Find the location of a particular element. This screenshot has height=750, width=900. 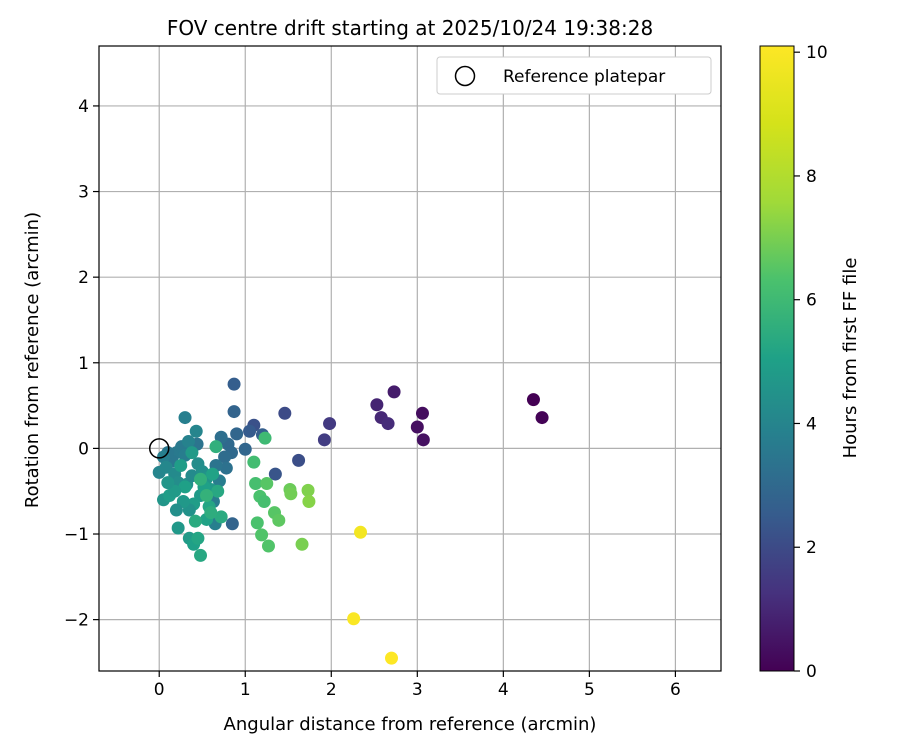

y-tick-label: 1 is located at coordinates (83, 364).